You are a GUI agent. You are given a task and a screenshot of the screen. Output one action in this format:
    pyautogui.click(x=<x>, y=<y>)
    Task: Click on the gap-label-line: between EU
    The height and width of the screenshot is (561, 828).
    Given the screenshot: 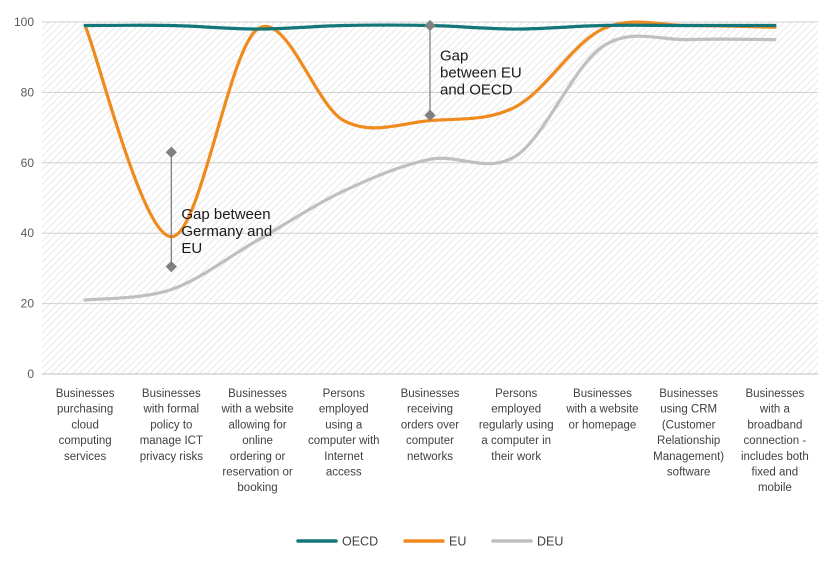 What is the action you would take?
    pyautogui.click(x=481, y=73)
    